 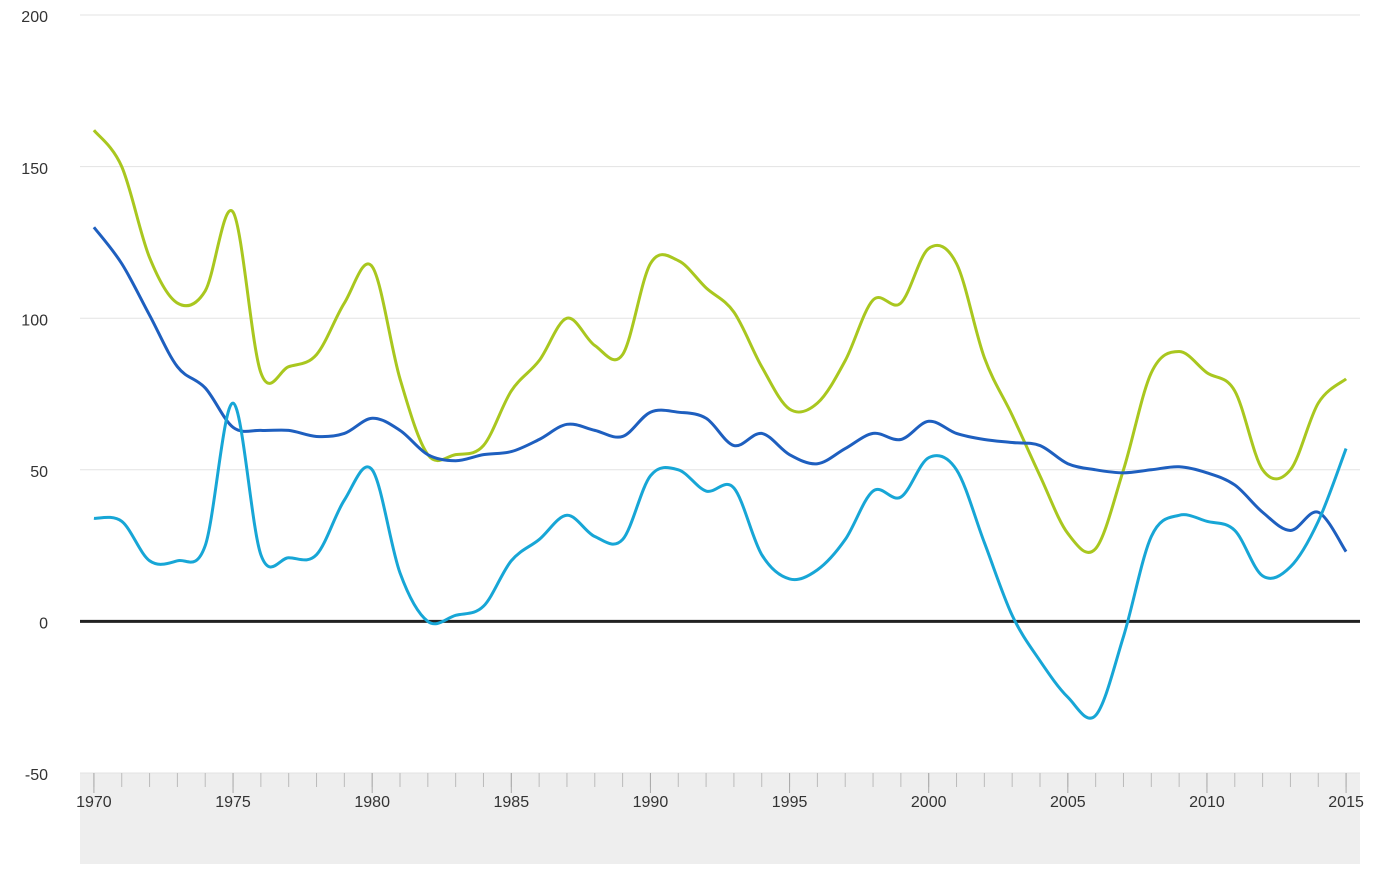 What do you see at coordinates (1346, 802) in the screenshot?
I see `x-tick-label: 2015` at bounding box center [1346, 802].